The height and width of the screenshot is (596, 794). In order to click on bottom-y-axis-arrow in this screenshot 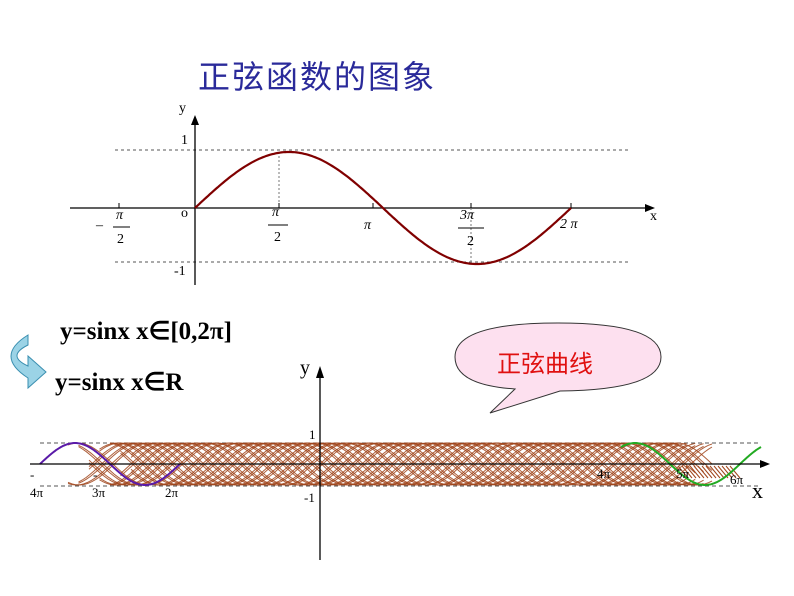, I will do `click(320, 372)`.